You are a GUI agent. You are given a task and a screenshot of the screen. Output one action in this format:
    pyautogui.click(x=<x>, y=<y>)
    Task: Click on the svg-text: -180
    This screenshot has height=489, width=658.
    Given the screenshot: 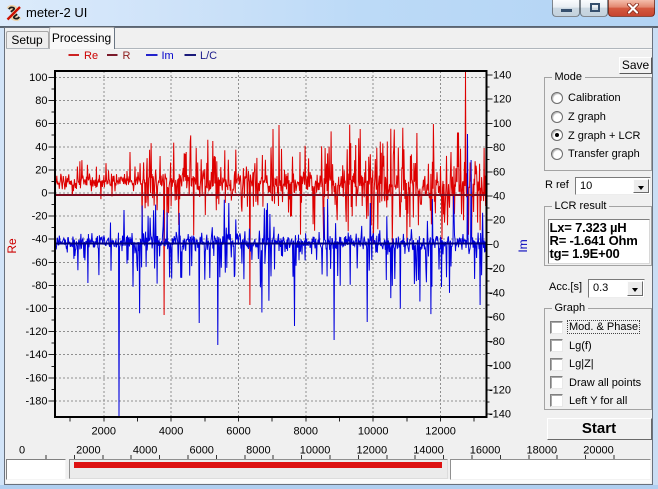 What is the action you would take?
    pyautogui.click(x=36, y=401)
    